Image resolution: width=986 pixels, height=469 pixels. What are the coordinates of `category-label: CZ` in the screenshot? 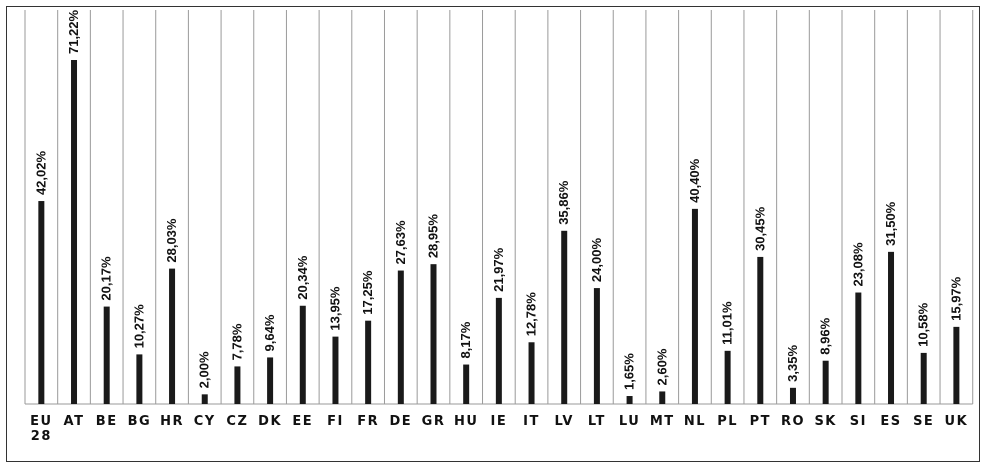 It's located at (237, 421).